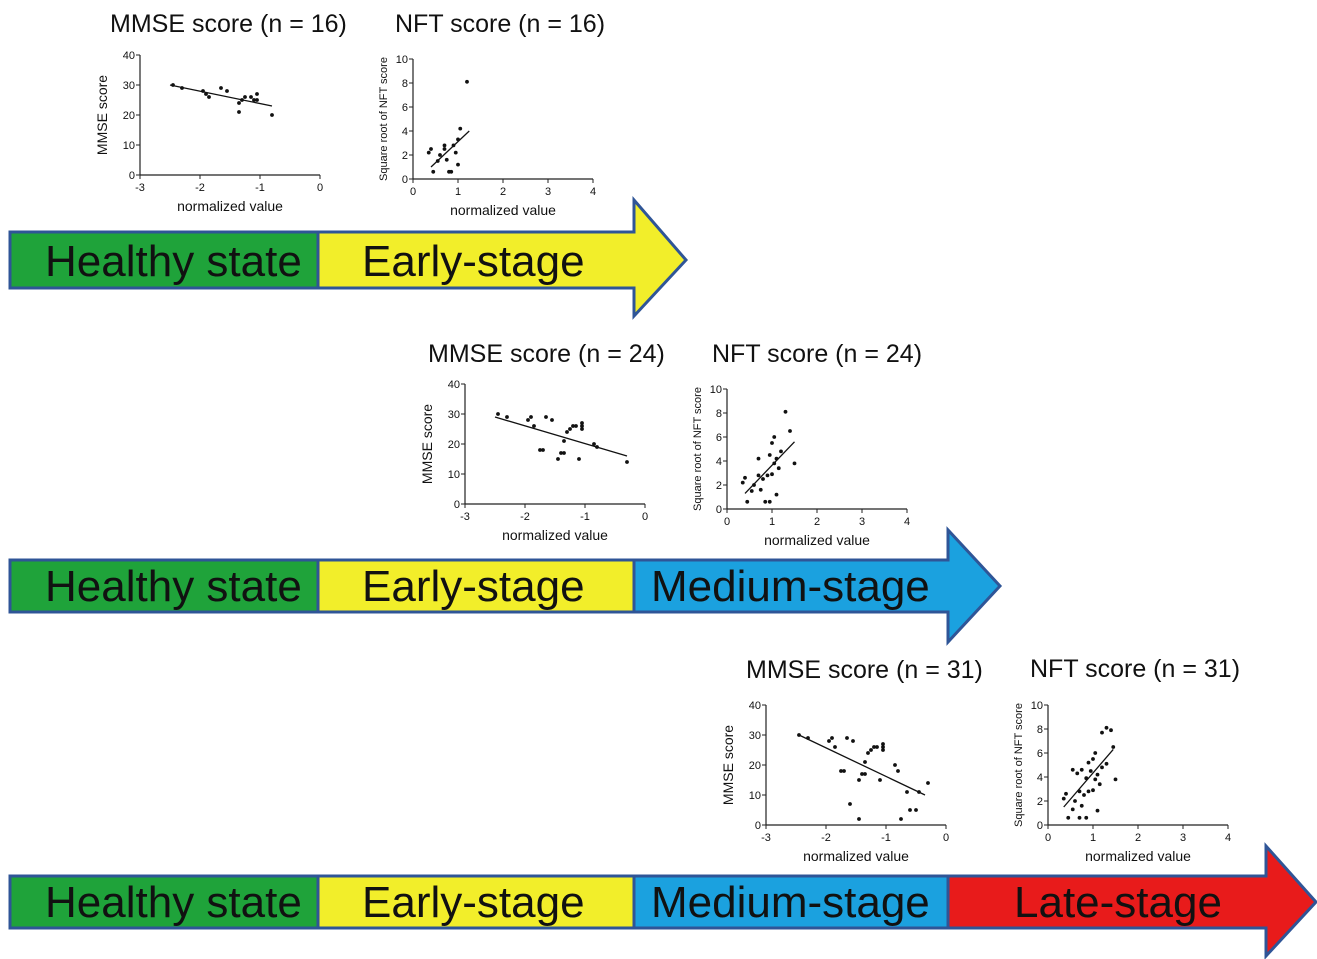 The height and width of the screenshot is (959, 1317). What do you see at coordinates (129, 116) in the screenshot?
I see `y-tick-label: 20` at bounding box center [129, 116].